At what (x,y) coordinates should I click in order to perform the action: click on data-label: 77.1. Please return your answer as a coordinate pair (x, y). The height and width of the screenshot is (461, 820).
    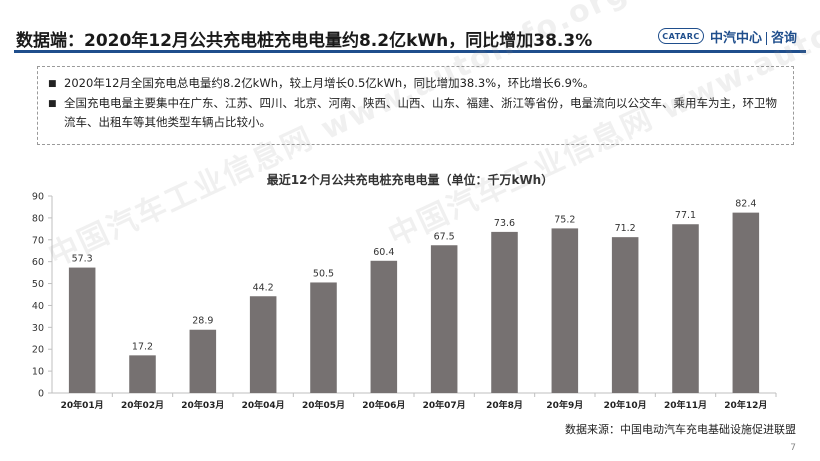
    Looking at the image, I should click on (685, 215).